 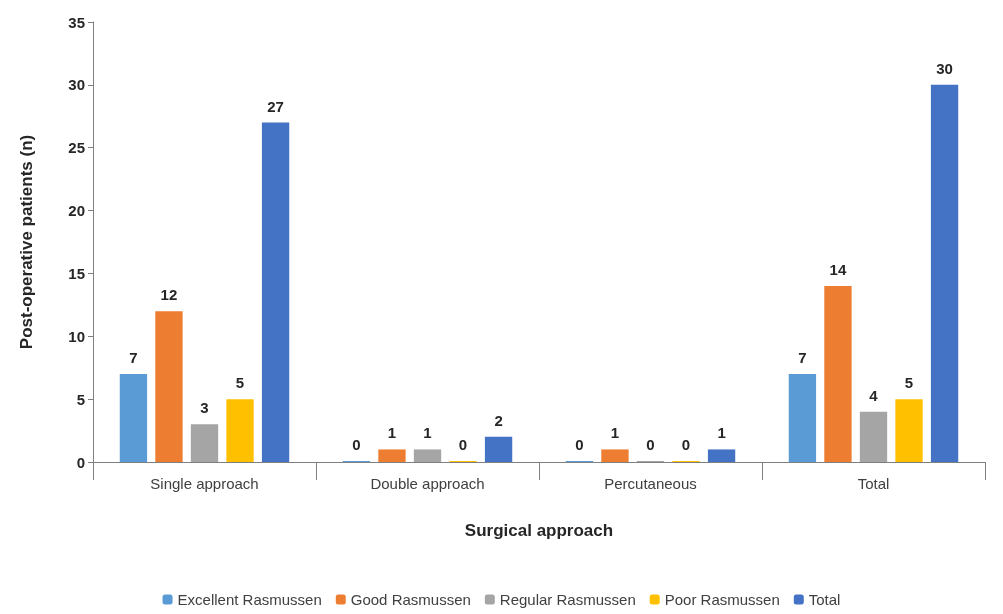 I want to click on legend-label: Good Rasmussen, so click(x=410, y=599).